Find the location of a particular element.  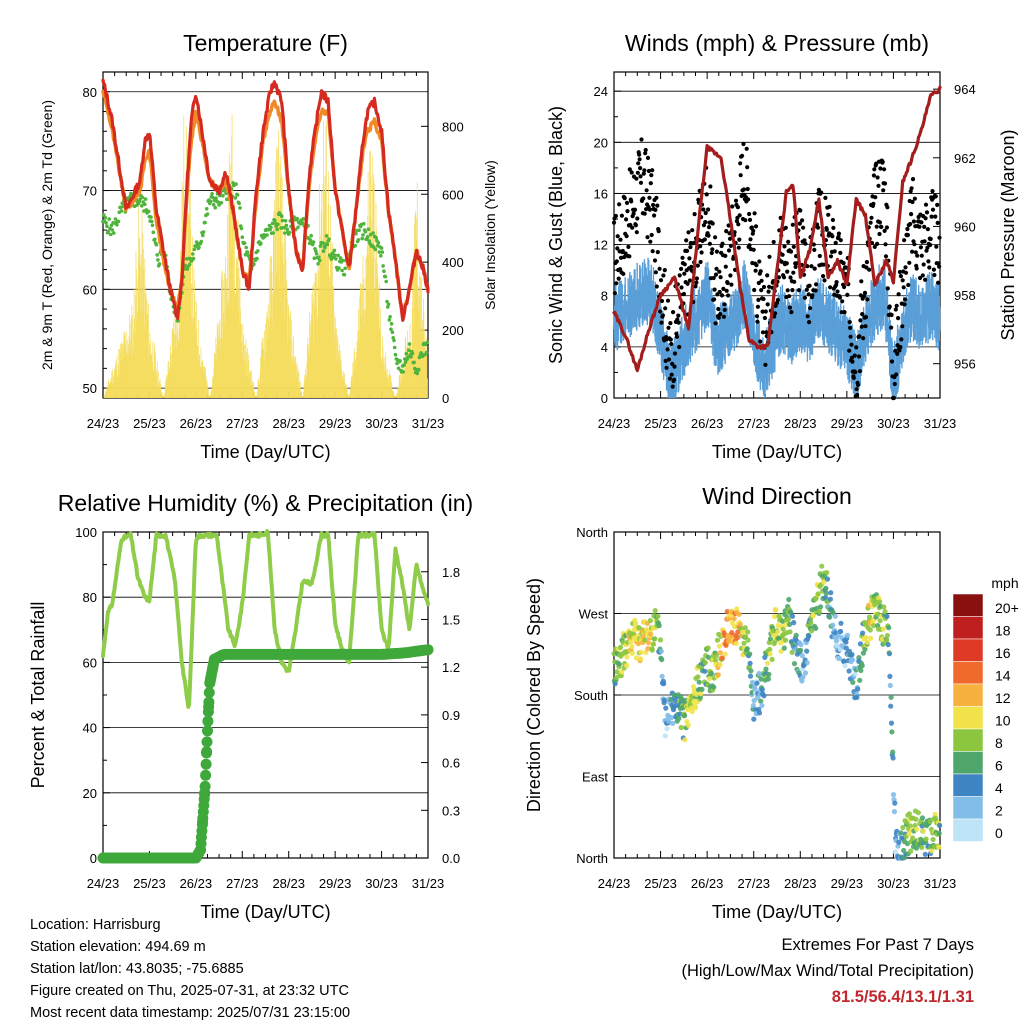

rh-y2tick-label: 1.2 is located at coordinates (451, 667).